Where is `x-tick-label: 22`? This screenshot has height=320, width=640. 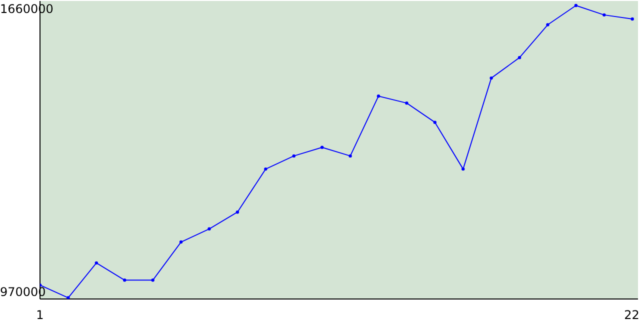
x-tick-label: 22 is located at coordinates (632, 314).